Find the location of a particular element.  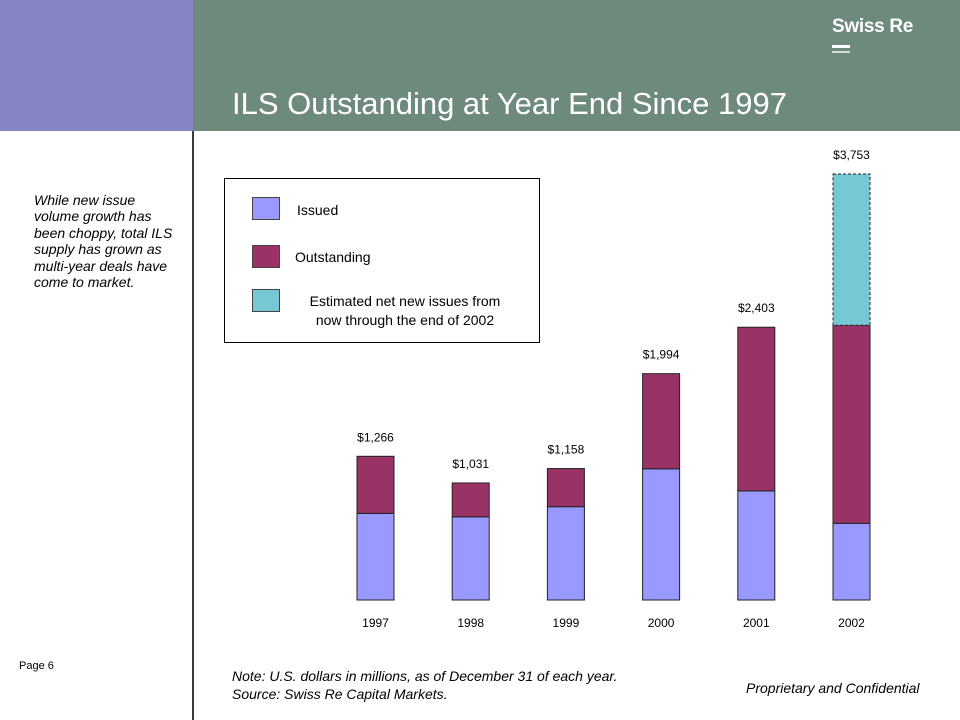

bar-segment-outstanding-1998 is located at coordinates (470, 500).